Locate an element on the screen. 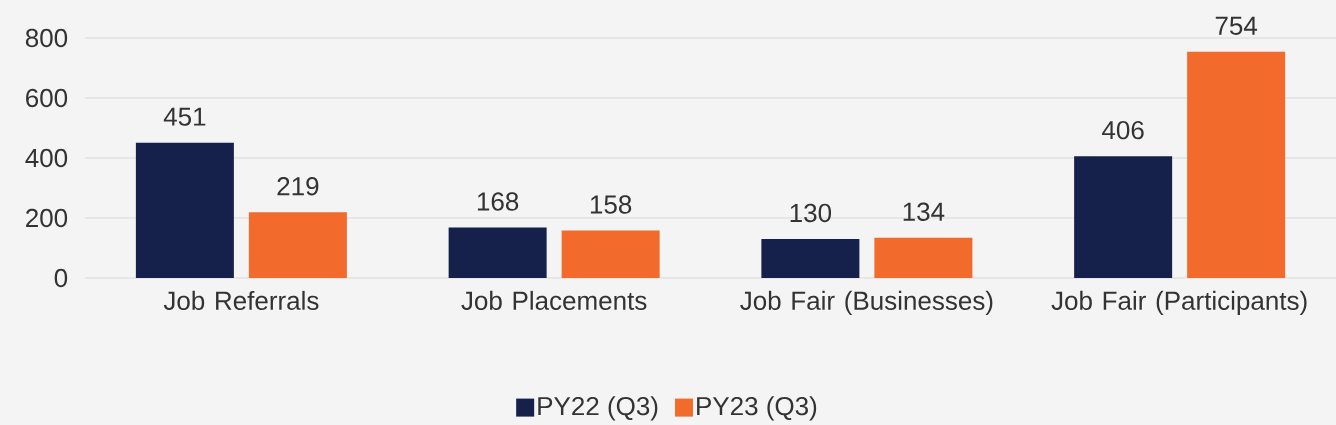  data-label: 130 is located at coordinates (811, 213).